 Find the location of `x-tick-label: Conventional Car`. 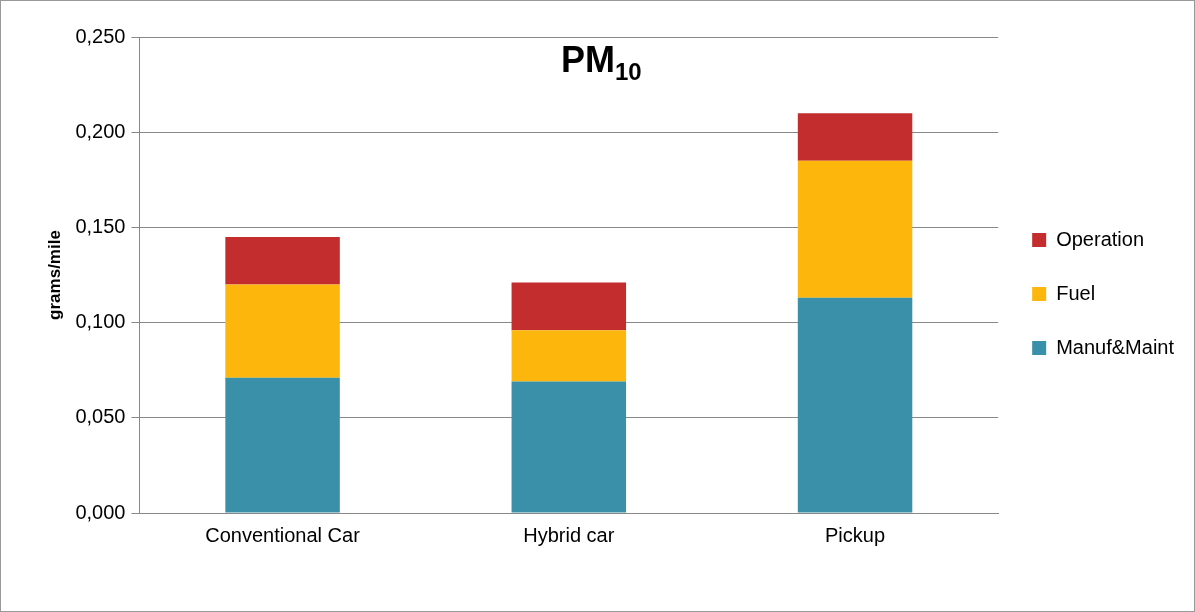

x-tick-label: Conventional Car is located at coordinates (283, 534).